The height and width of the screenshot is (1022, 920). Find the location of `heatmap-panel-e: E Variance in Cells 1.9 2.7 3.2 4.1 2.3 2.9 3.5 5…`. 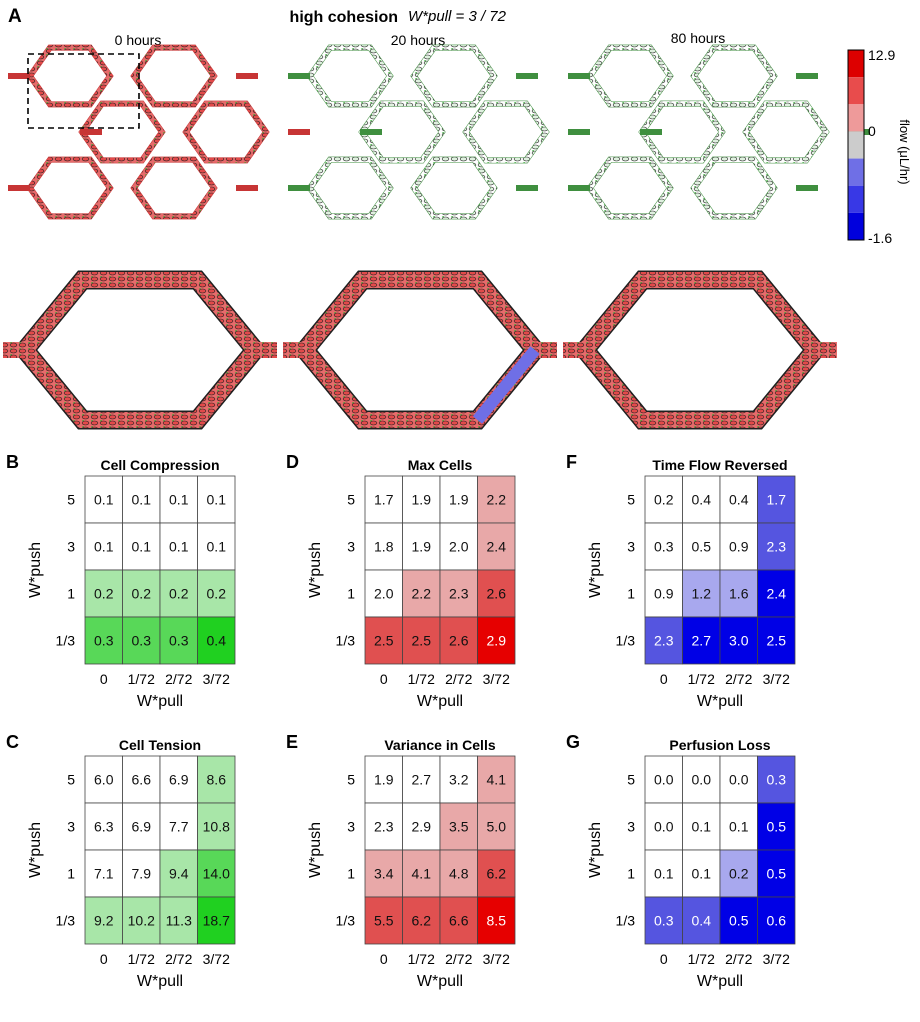

heatmap-panel-e: E Variance in Cells 1.9 2.7 3.2 4.1 2.3 2.9 3.5 5… is located at coordinates (430, 868).